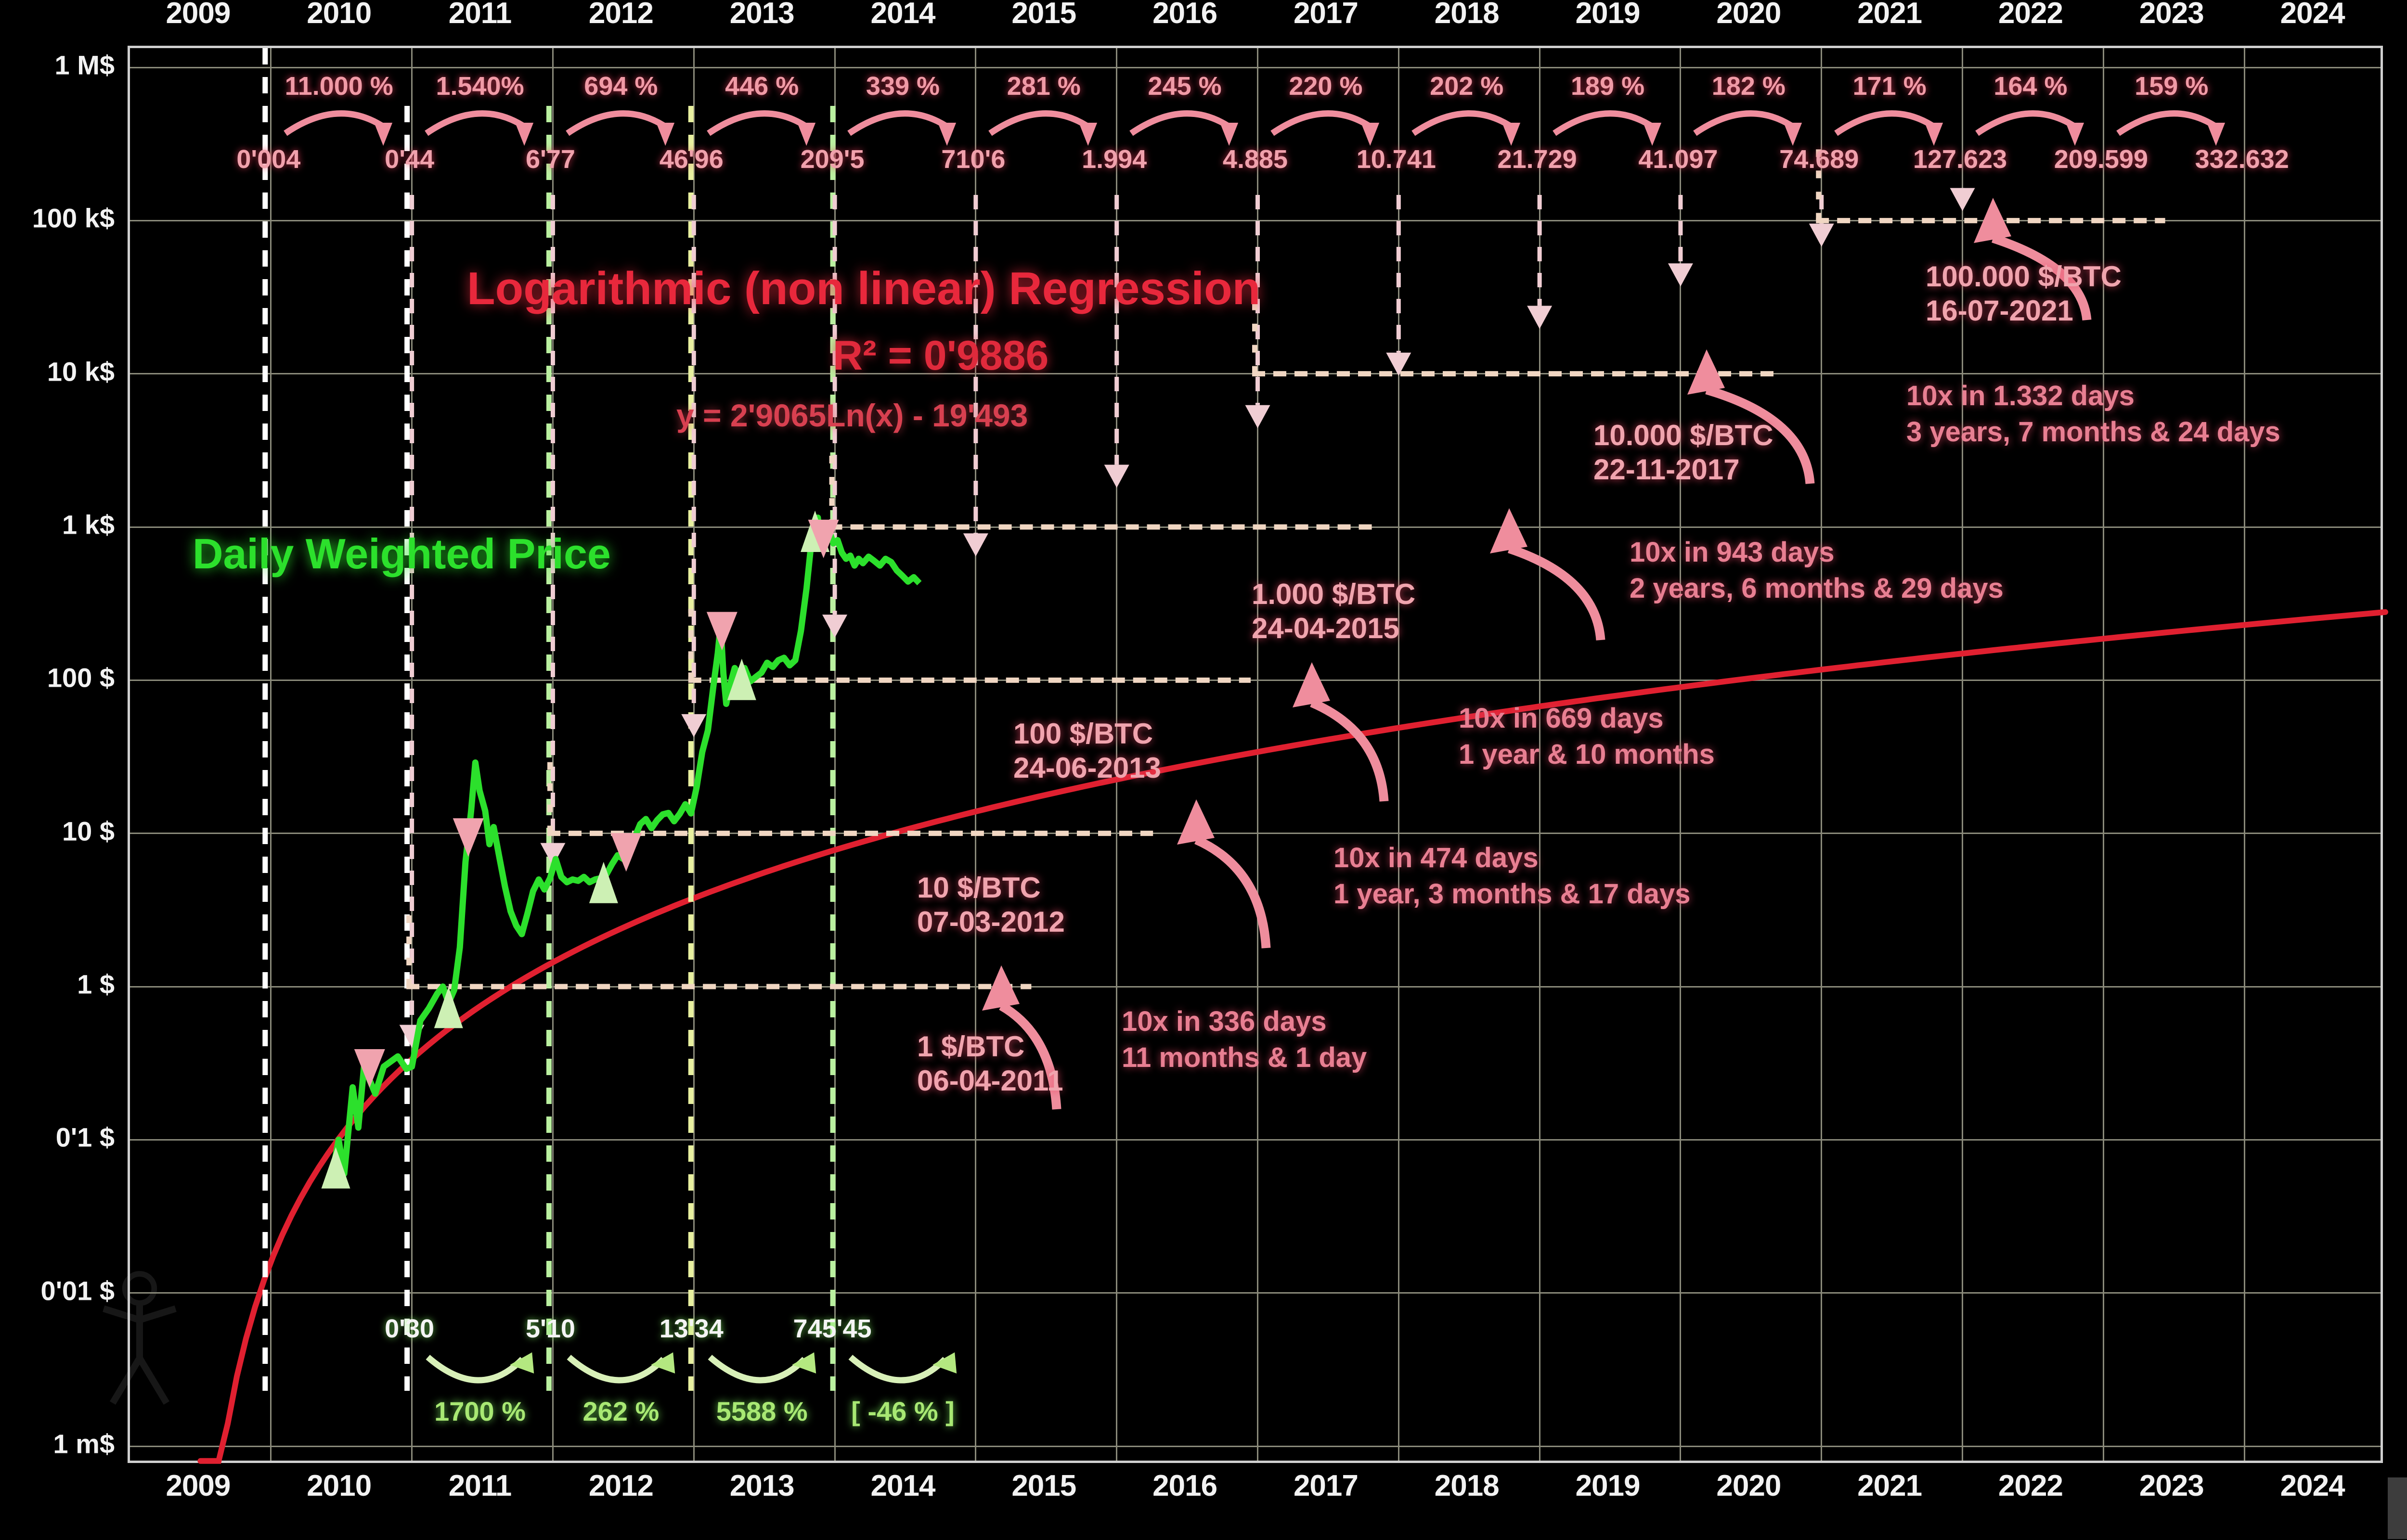 This screenshot has height=1540, width=2407. What do you see at coordinates (1255, 159) in the screenshot?
I see `top-value-7: 4.885` at bounding box center [1255, 159].